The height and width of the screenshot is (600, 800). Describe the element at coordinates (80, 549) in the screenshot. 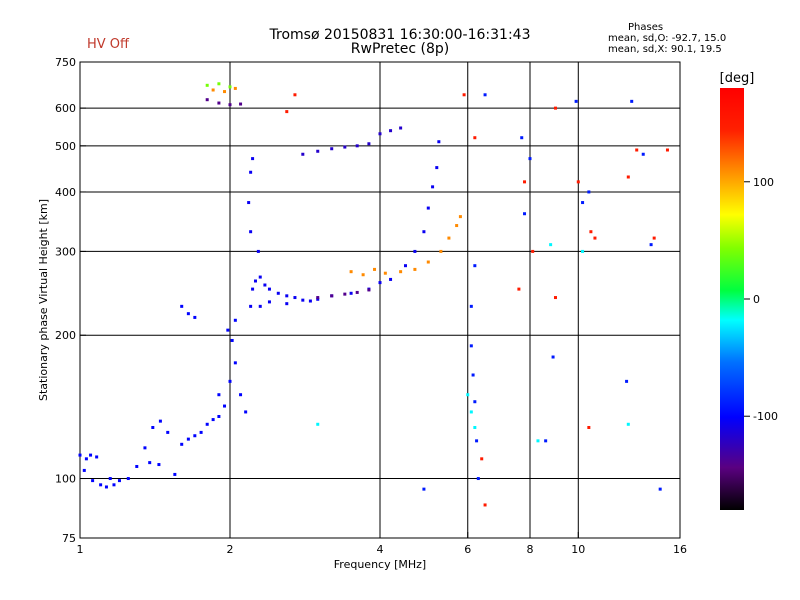

I see `x-tick-label: 1` at that location.